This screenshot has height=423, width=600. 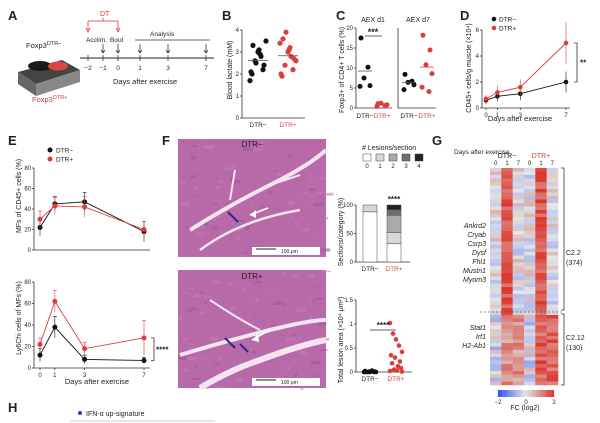 What do you see at coordinates (367, 167) in the screenshot?
I see `lesion-legend-label: 0` at bounding box center [367, 167].